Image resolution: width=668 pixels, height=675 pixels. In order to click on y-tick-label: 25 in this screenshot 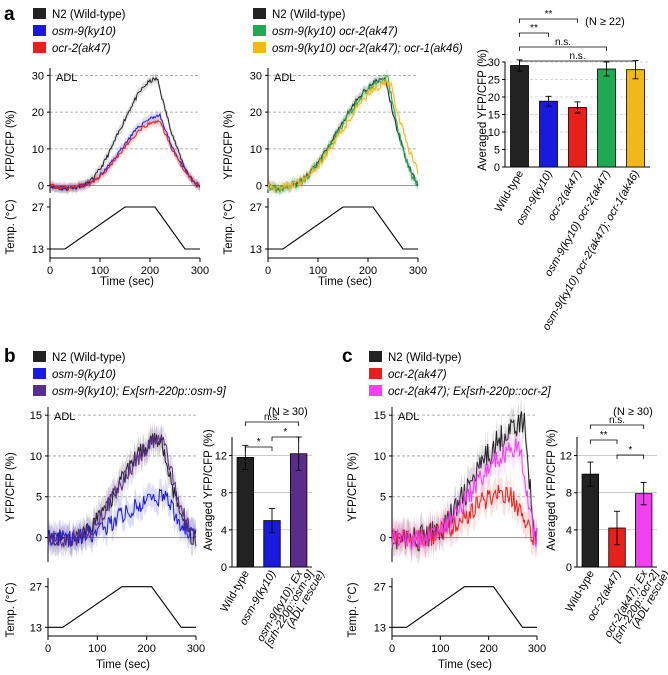, I will do `click(494, 81)`.